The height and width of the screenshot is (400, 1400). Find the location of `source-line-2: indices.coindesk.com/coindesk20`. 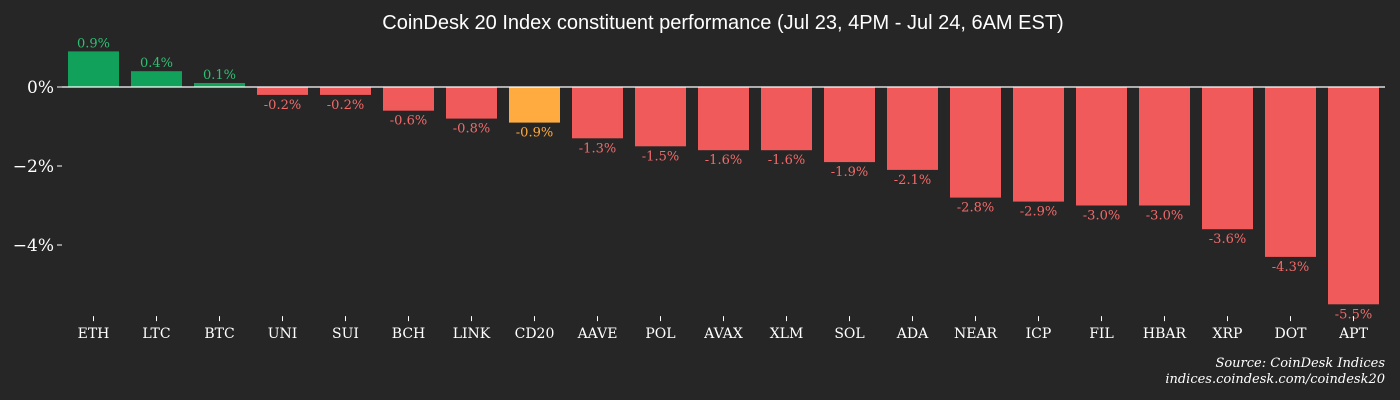

source-line-2: indices.coindesk.com/coindesk20 is located at coordinates (1275, 379).